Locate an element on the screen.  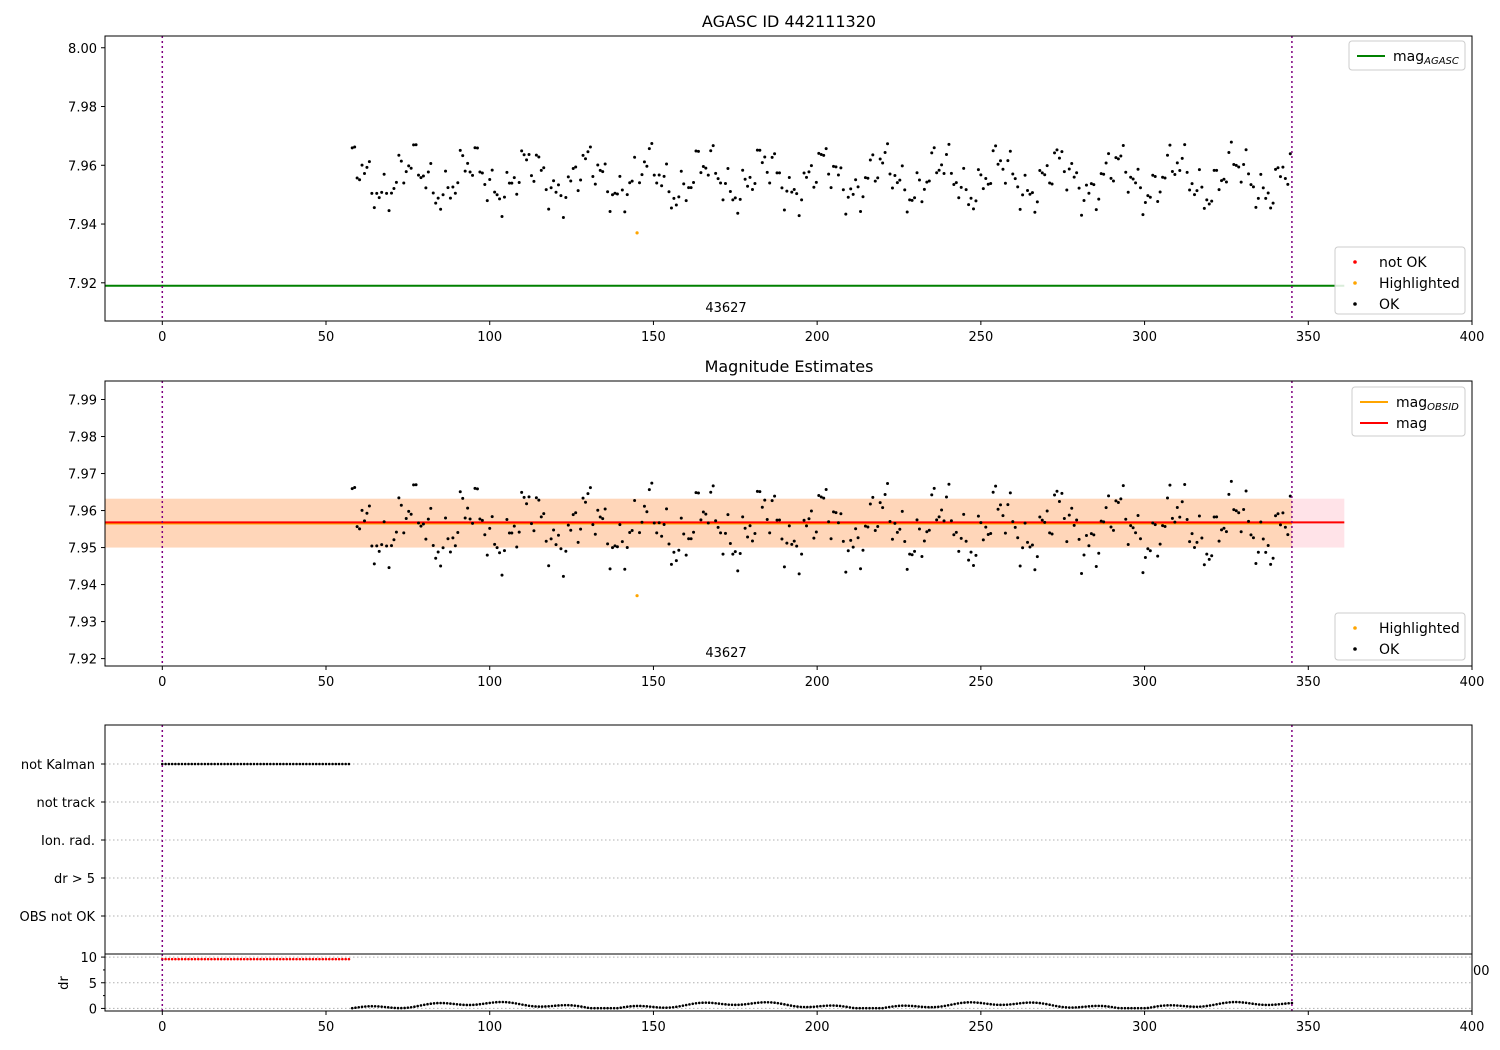
chart-4-xtick-label-2: 100 is located at coordinates (489, 1027).